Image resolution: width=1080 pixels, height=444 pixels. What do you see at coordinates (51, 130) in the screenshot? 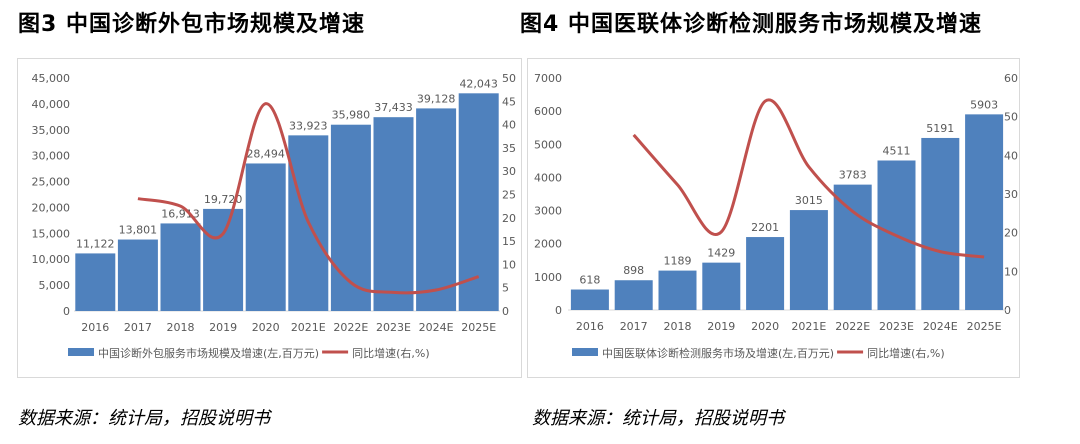
I see `y-left-tick-label: 35,000` at bounding box center [51, 130].